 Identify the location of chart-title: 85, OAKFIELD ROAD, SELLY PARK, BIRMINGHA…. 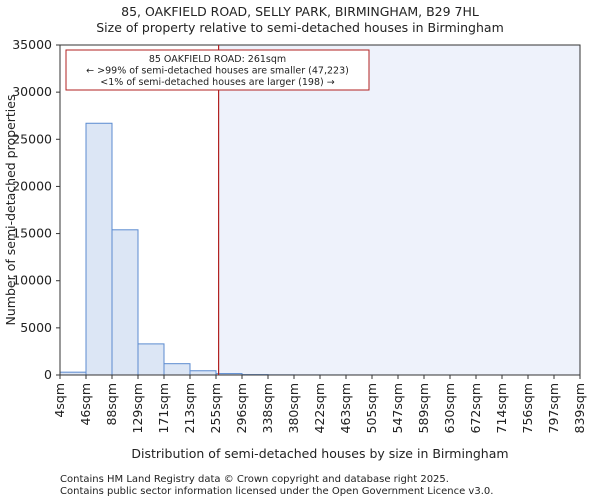
(300, 11).